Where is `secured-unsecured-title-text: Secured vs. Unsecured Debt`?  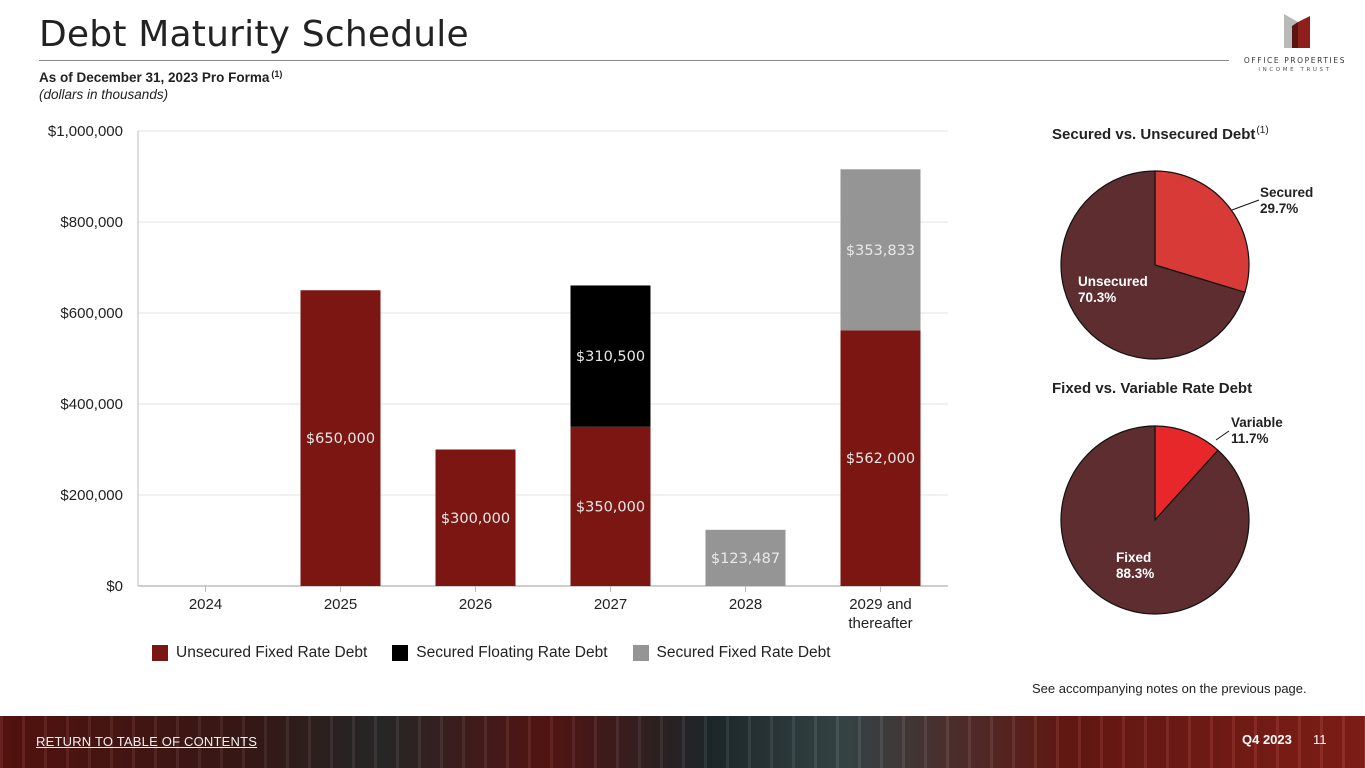
secured-unsecured-title-text: Secured vs. Unsecured Debt is located at coordinates (1154, 134).